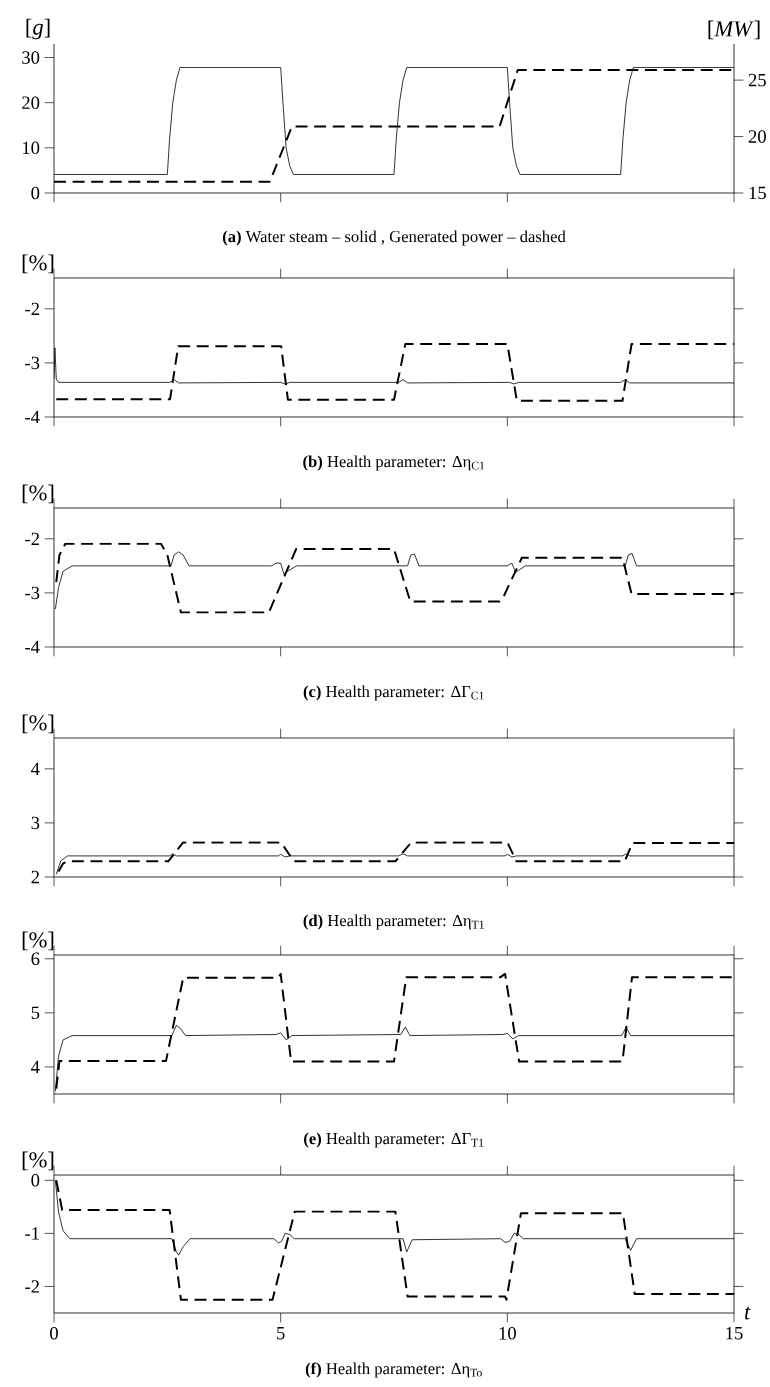 This screenshot has width=770, height=1387. Describe the element at coordinates (394, 1140) in the screenshot. I see `text: (e) Health parameter: ΔΓ$_{T1}$` at that location.